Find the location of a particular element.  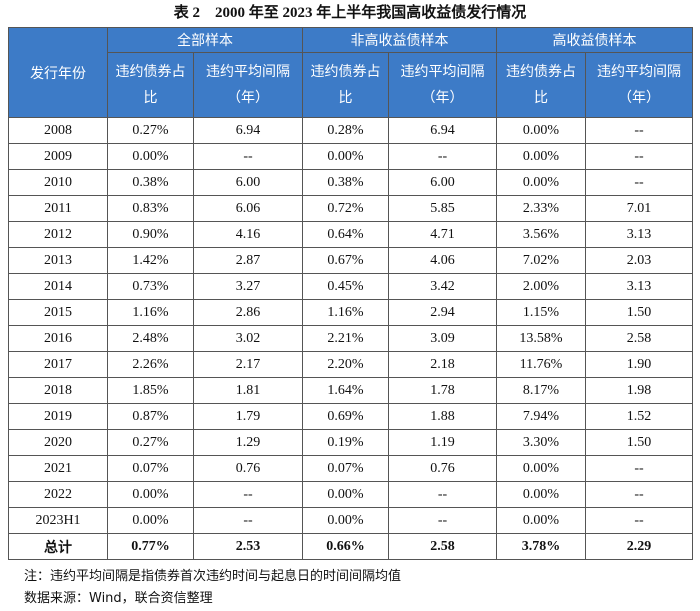

cell: 0.27% is located at coordinates (150, 130).